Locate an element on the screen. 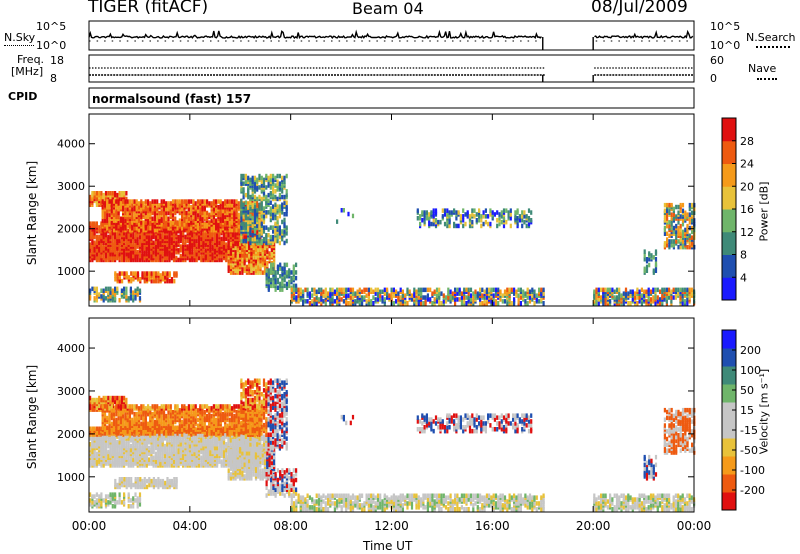  nsearch-tick-low: 10^0 is located at coordinates (725, 45).